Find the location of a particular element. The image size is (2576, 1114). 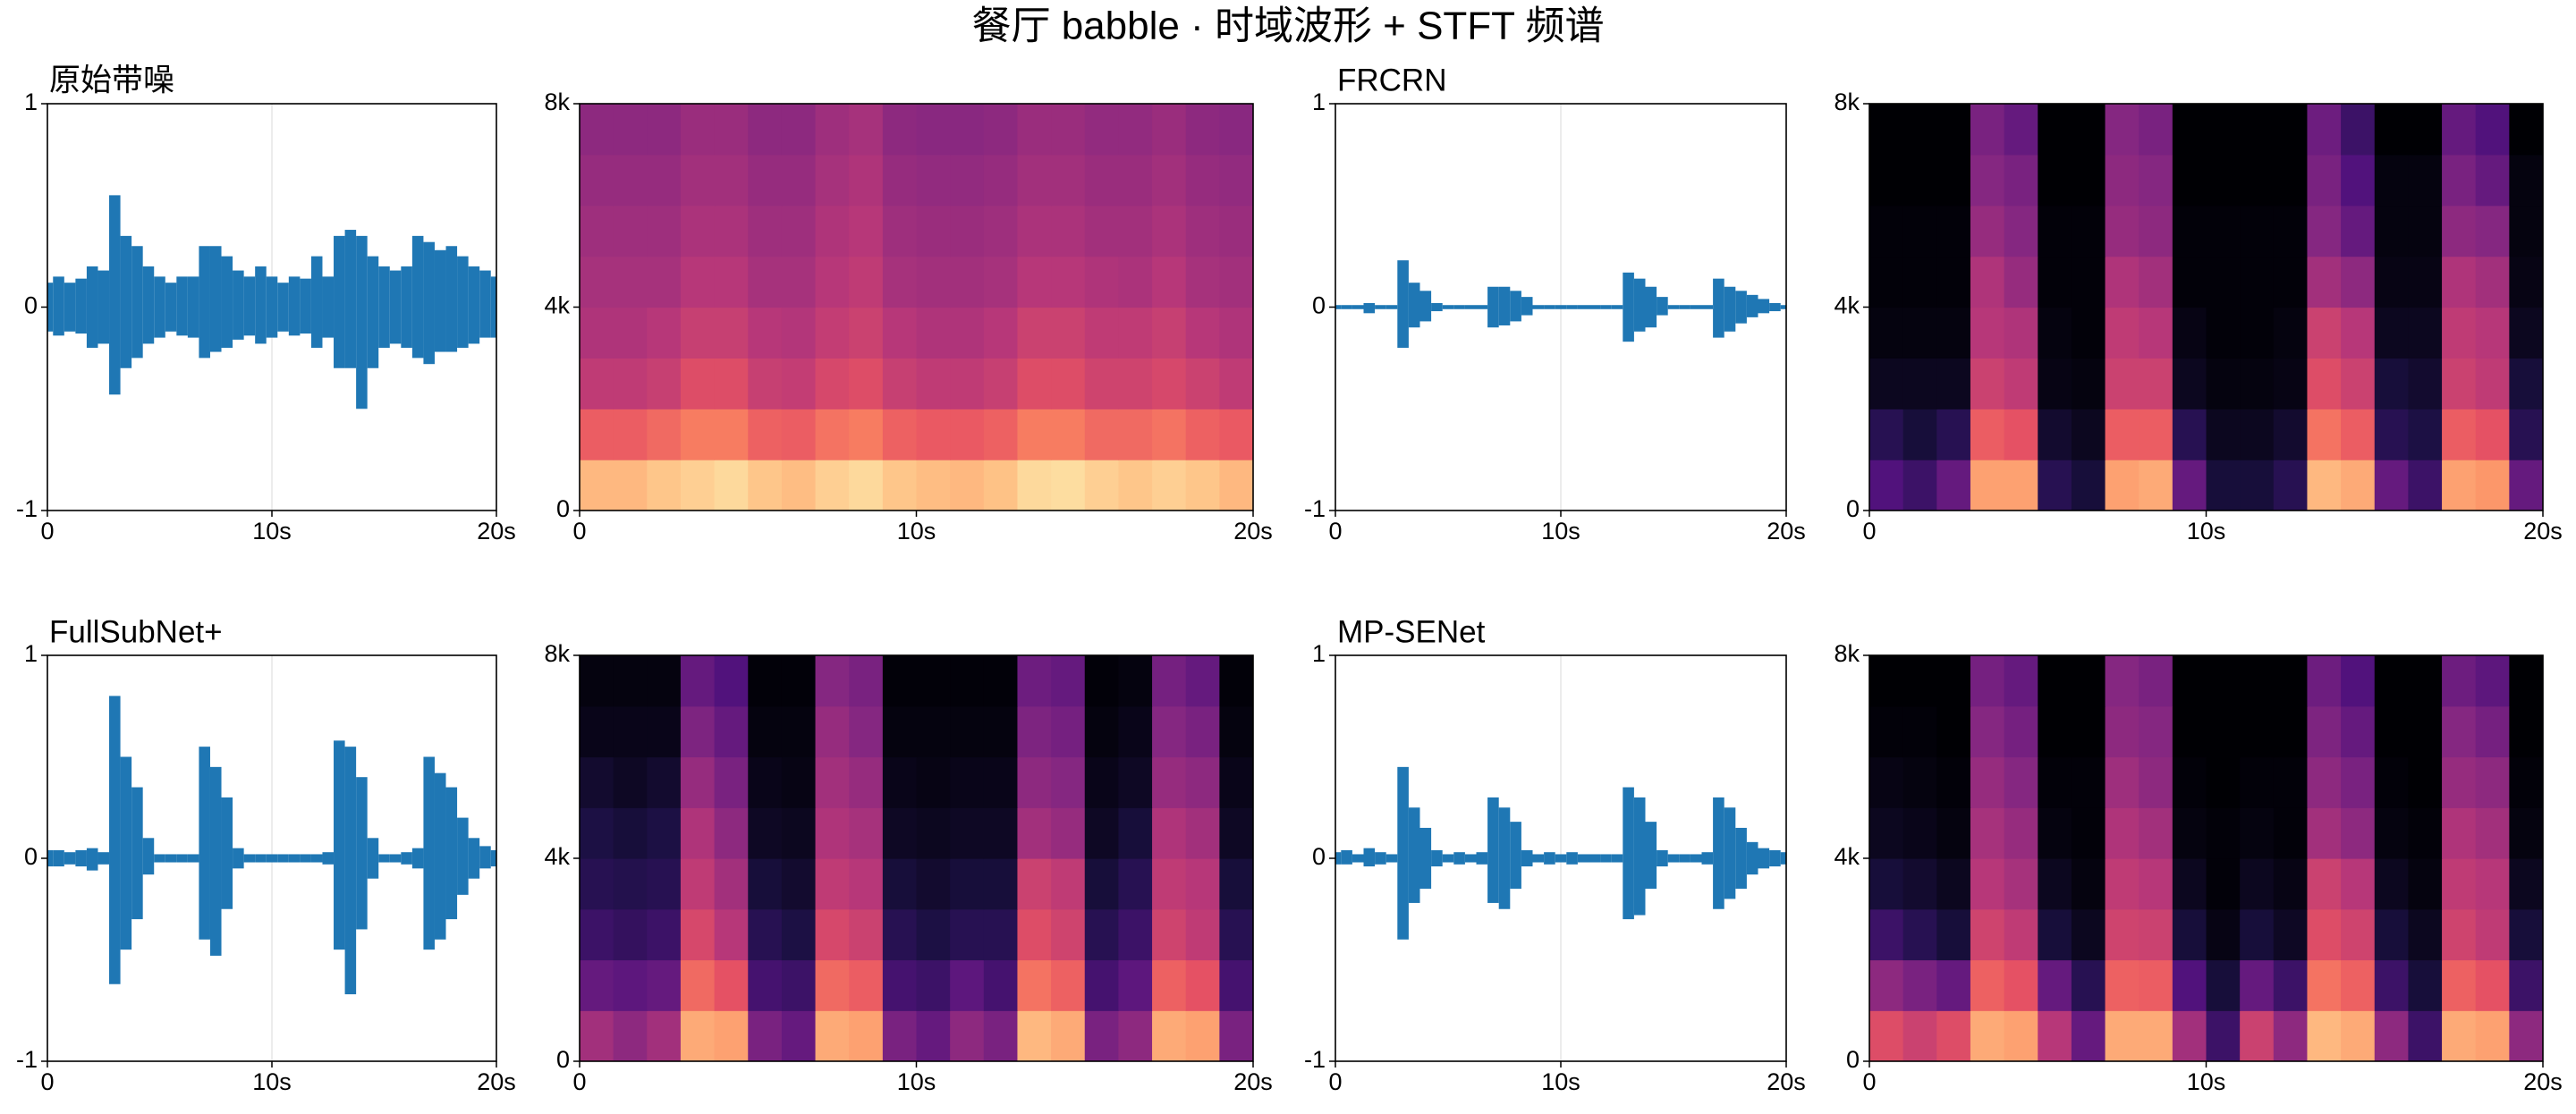

panel: 0 10s 20s 0 4k 8k is located at coordinates (908, 868).